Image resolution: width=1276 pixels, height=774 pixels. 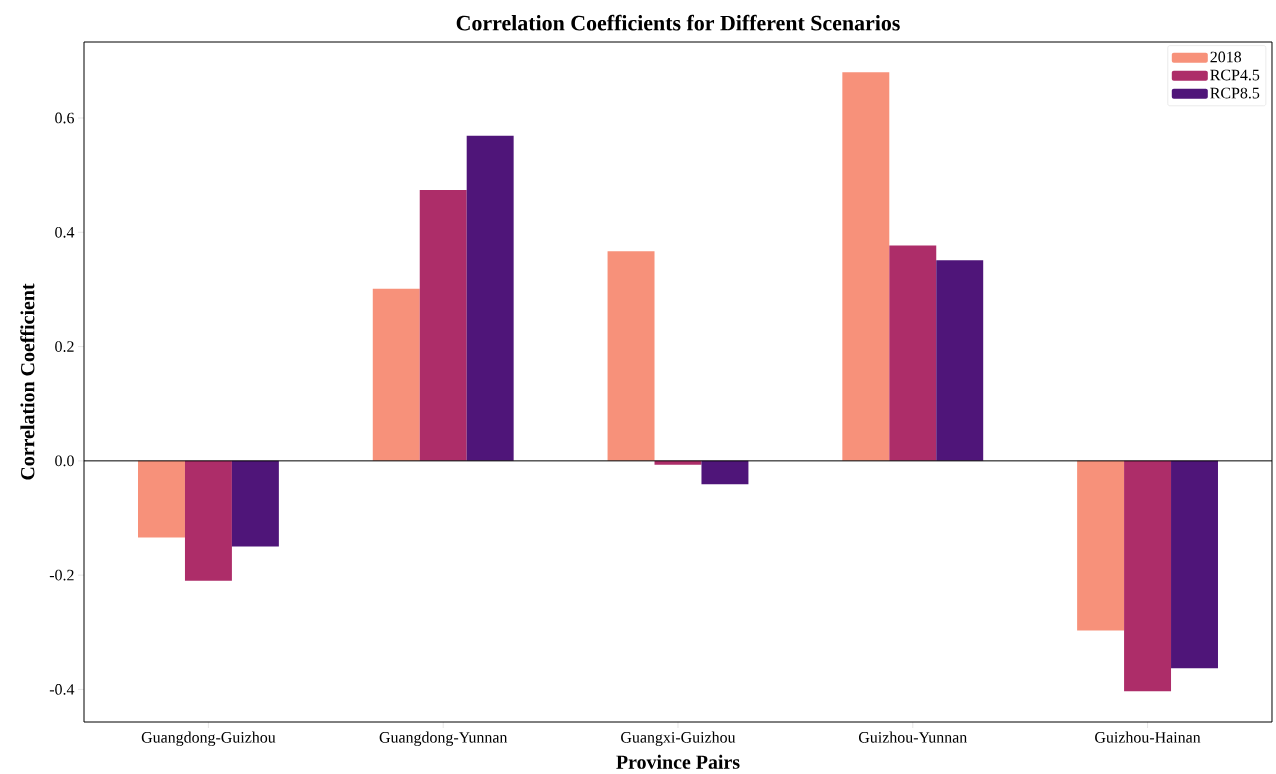 I want to click on legend-label: 2018, so click(x=1226, y=57).